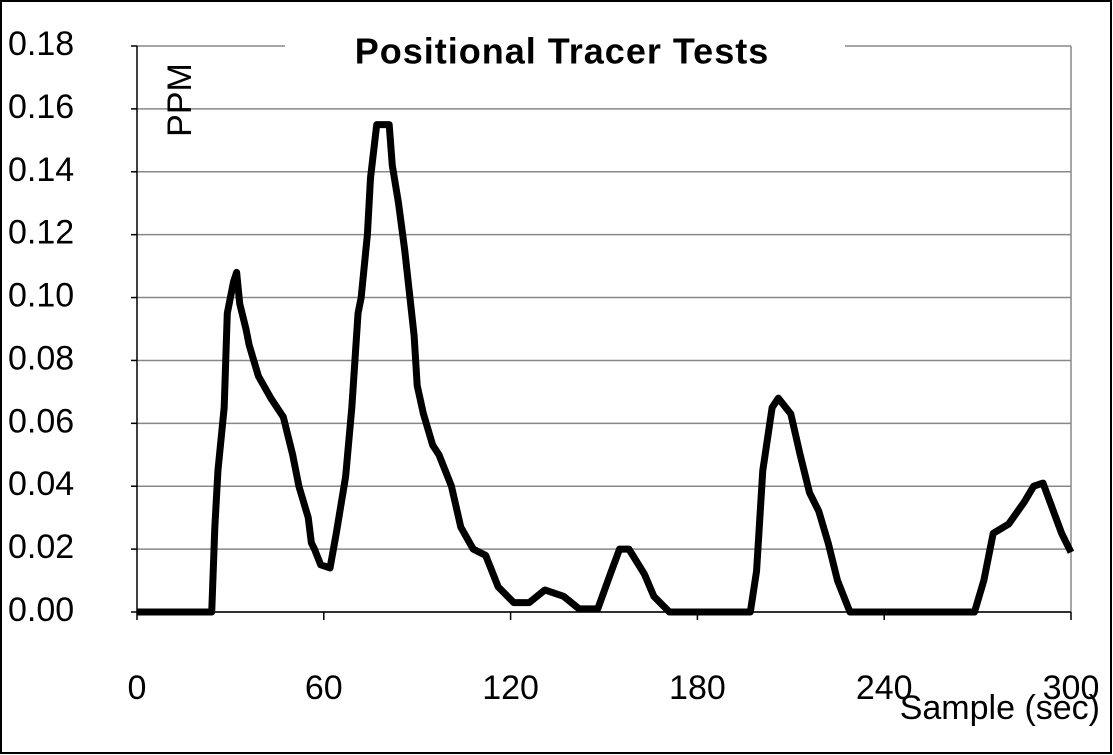 This screenshot has width=1113, height=755. I want to click on title-background, so click(565, 53).